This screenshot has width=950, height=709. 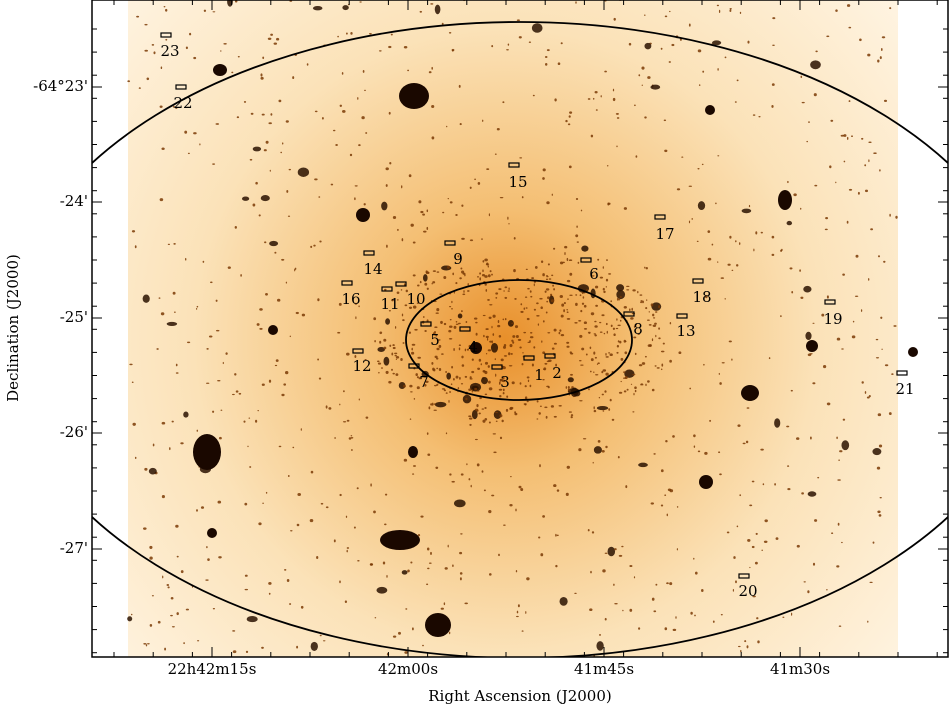 What do you see at coordinates (664, 234) in the screenshot?
I see `slit-label: 17` at bounding box center [664, 234].